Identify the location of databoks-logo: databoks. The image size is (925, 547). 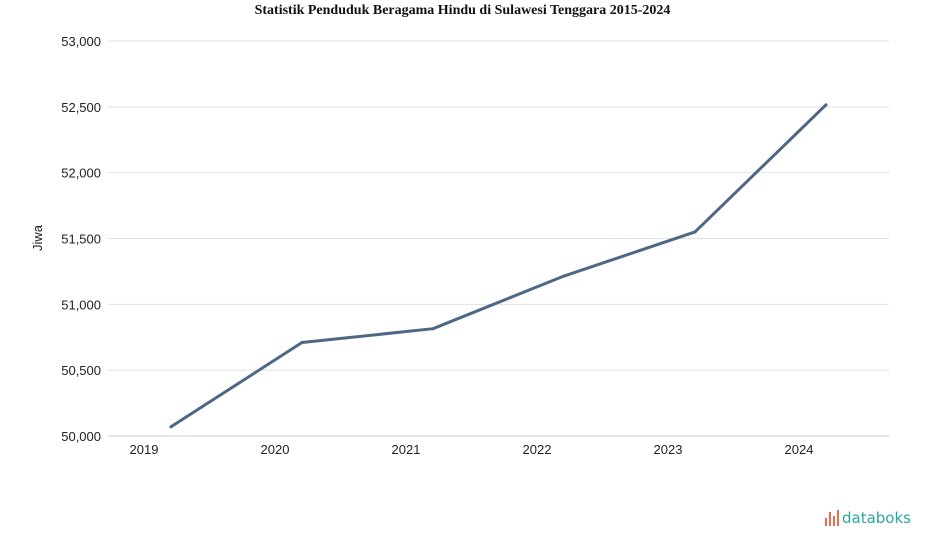
(868, 518).